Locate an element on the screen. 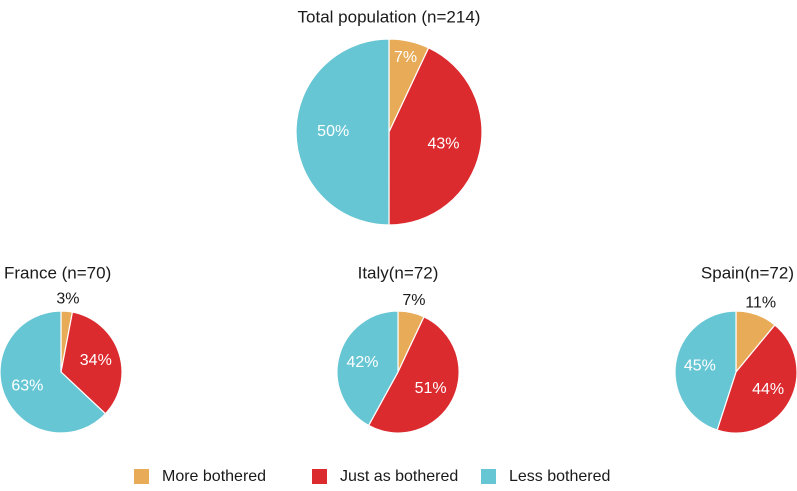 This screenshot has width=797, height=491. slice-label: 63% is located at coordinates (27, 386).